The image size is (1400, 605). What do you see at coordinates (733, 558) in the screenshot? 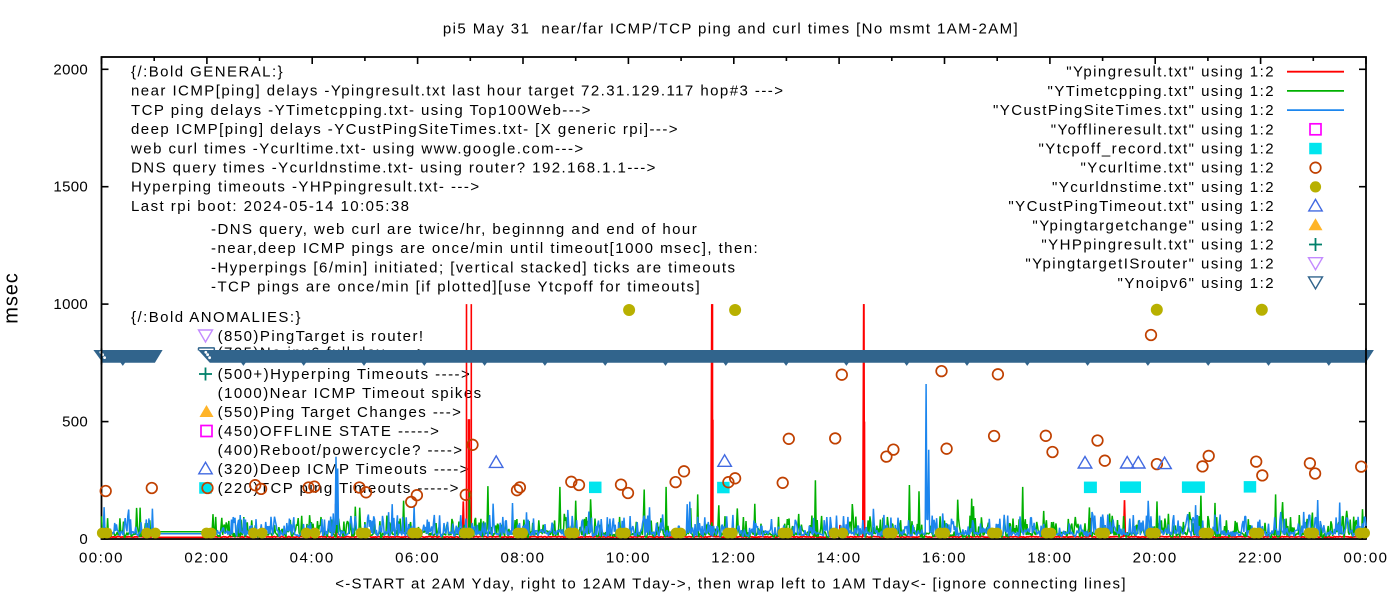
I see `svg-text: 12:00` at bounding box center [733, 558].